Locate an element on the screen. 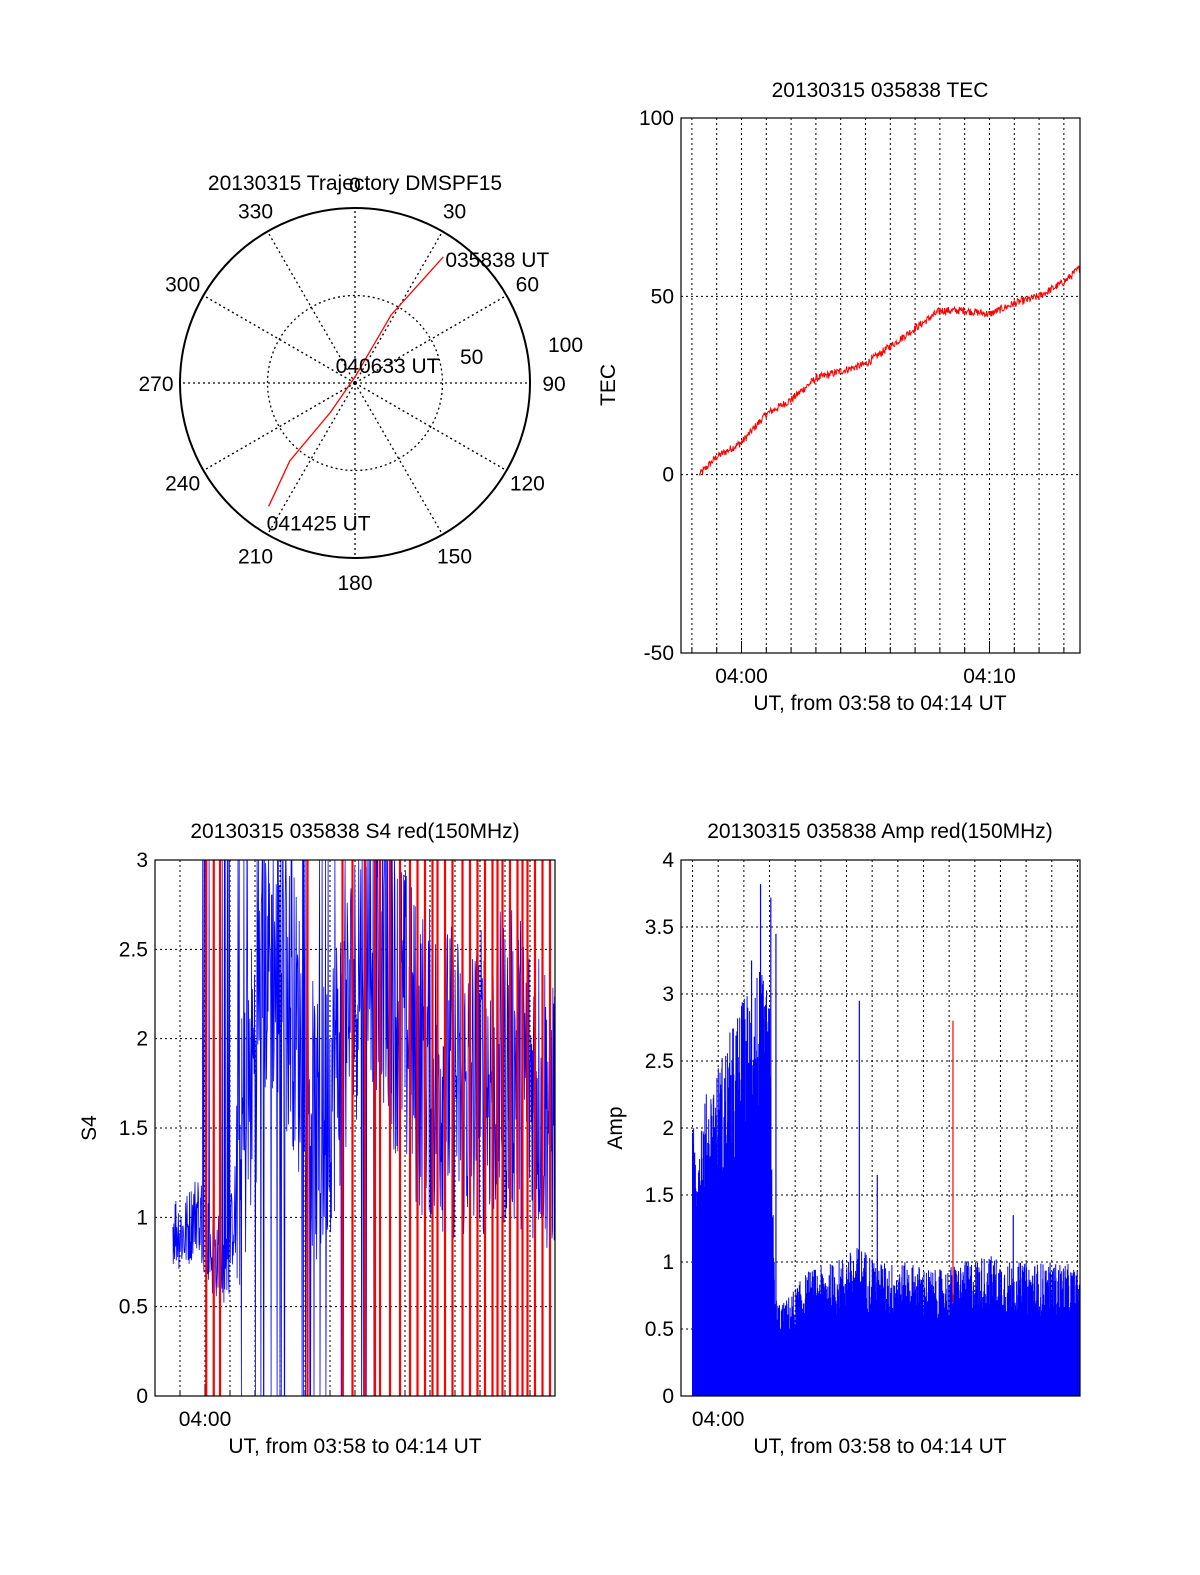 Image resolution: width=1200 pixels, height=1575 pixels. x-tick-label: 04:10 is located at coordinates (989, 676).